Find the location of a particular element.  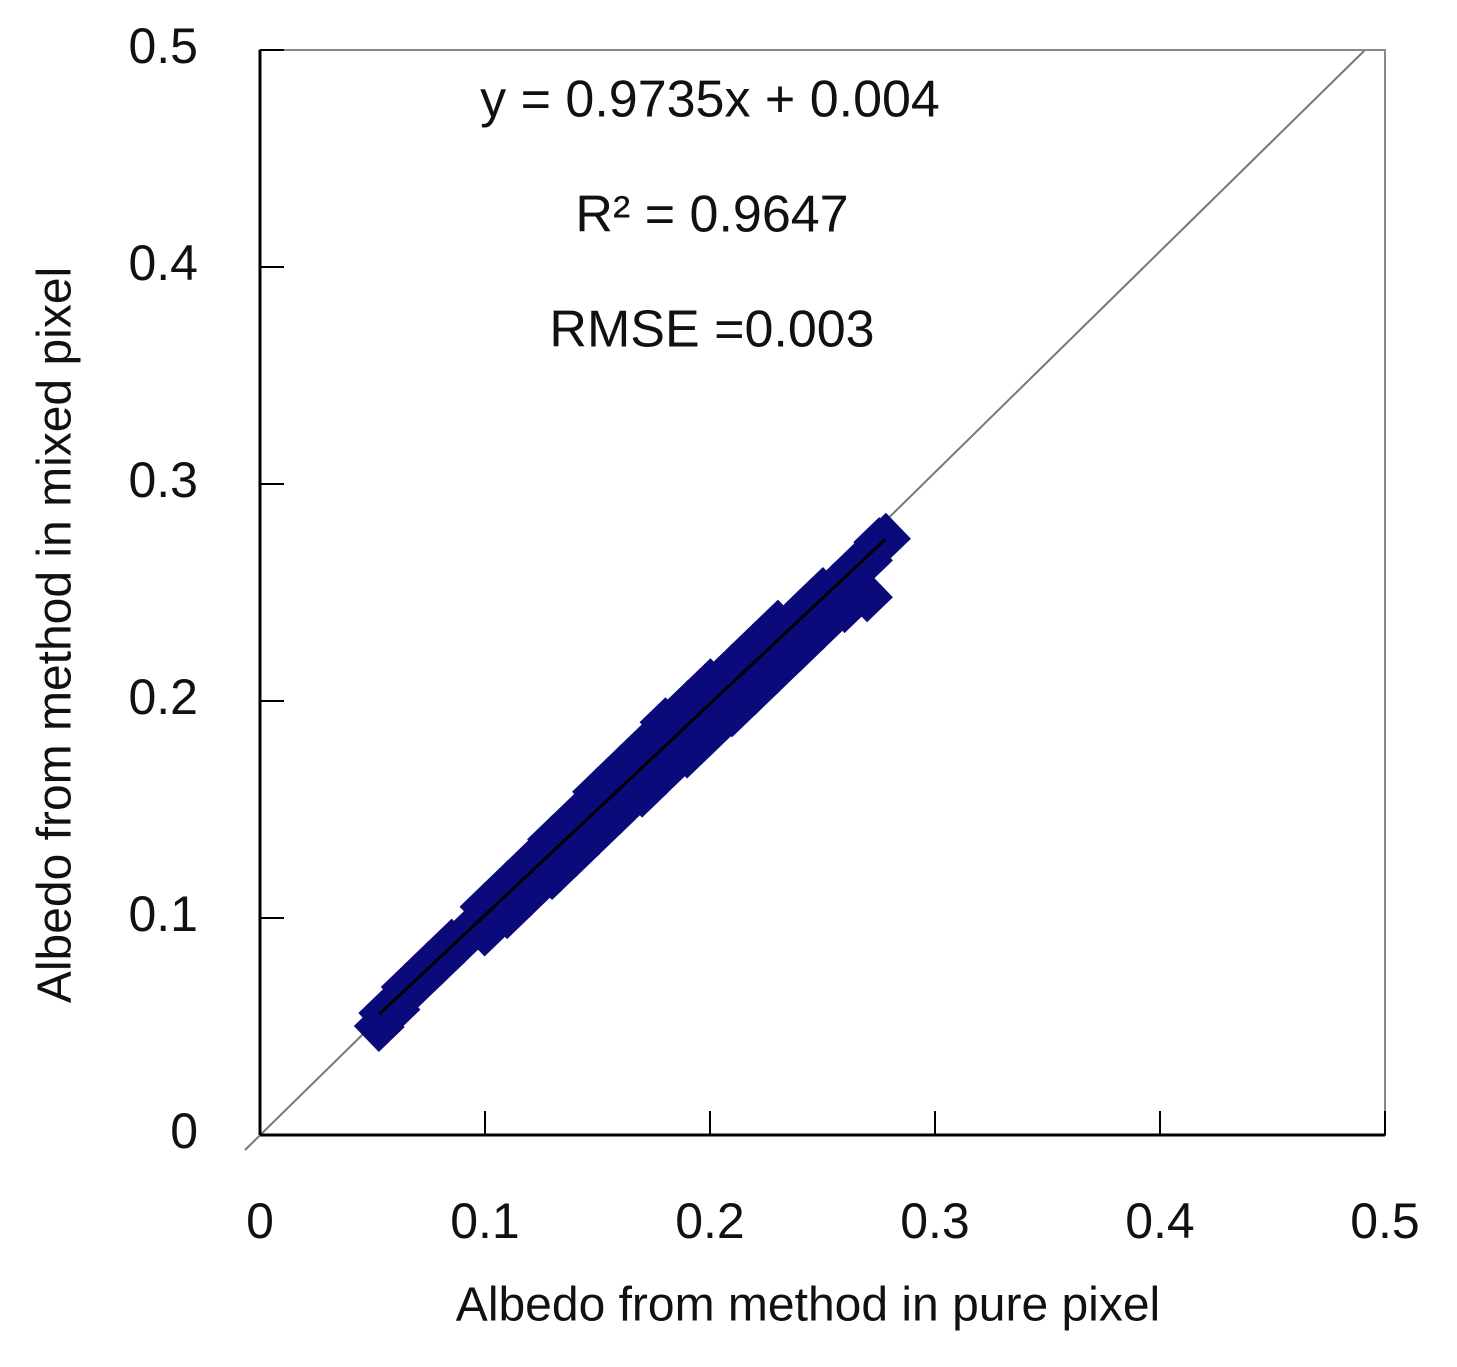

y-tick-label: 0.5 is located at coordinates (163, 46).